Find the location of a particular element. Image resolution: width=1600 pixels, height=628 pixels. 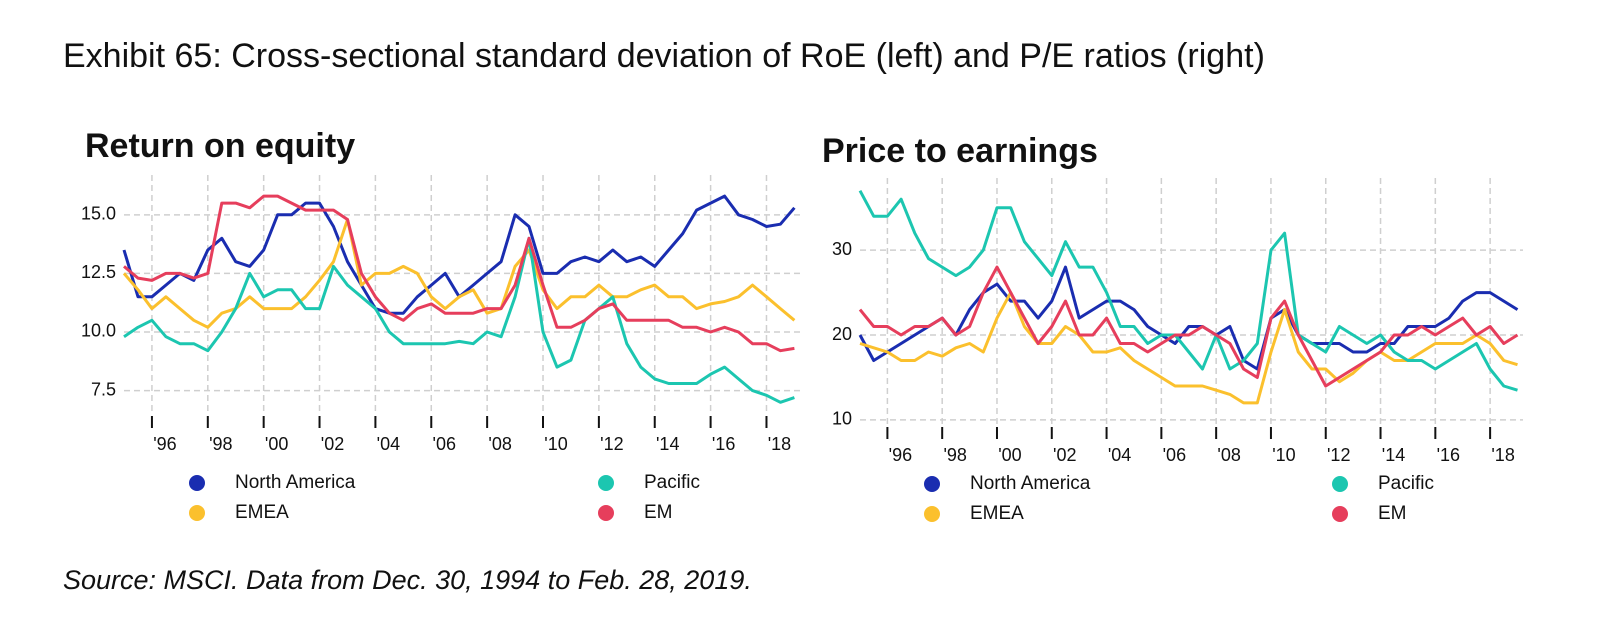

y-tick-label: 12.5 is located at coordinates (98, 272).